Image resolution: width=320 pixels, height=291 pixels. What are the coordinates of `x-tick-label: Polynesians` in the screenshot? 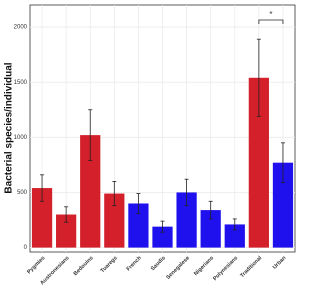 It's located at (225, 268).